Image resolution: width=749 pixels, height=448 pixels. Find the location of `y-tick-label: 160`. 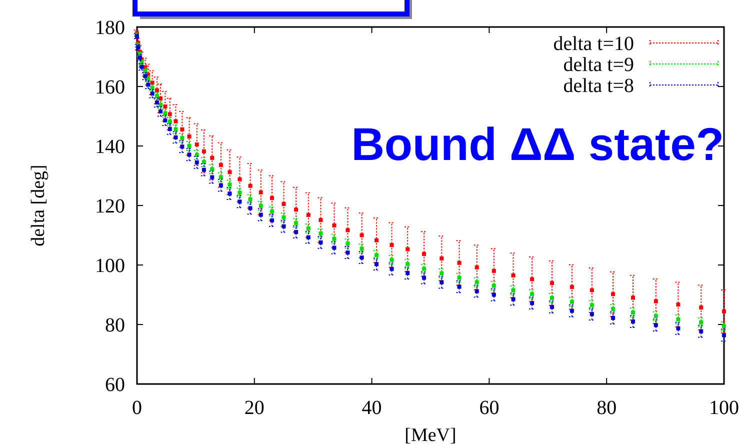

y-tick-label: 160 is located at coordinates (110, 87).